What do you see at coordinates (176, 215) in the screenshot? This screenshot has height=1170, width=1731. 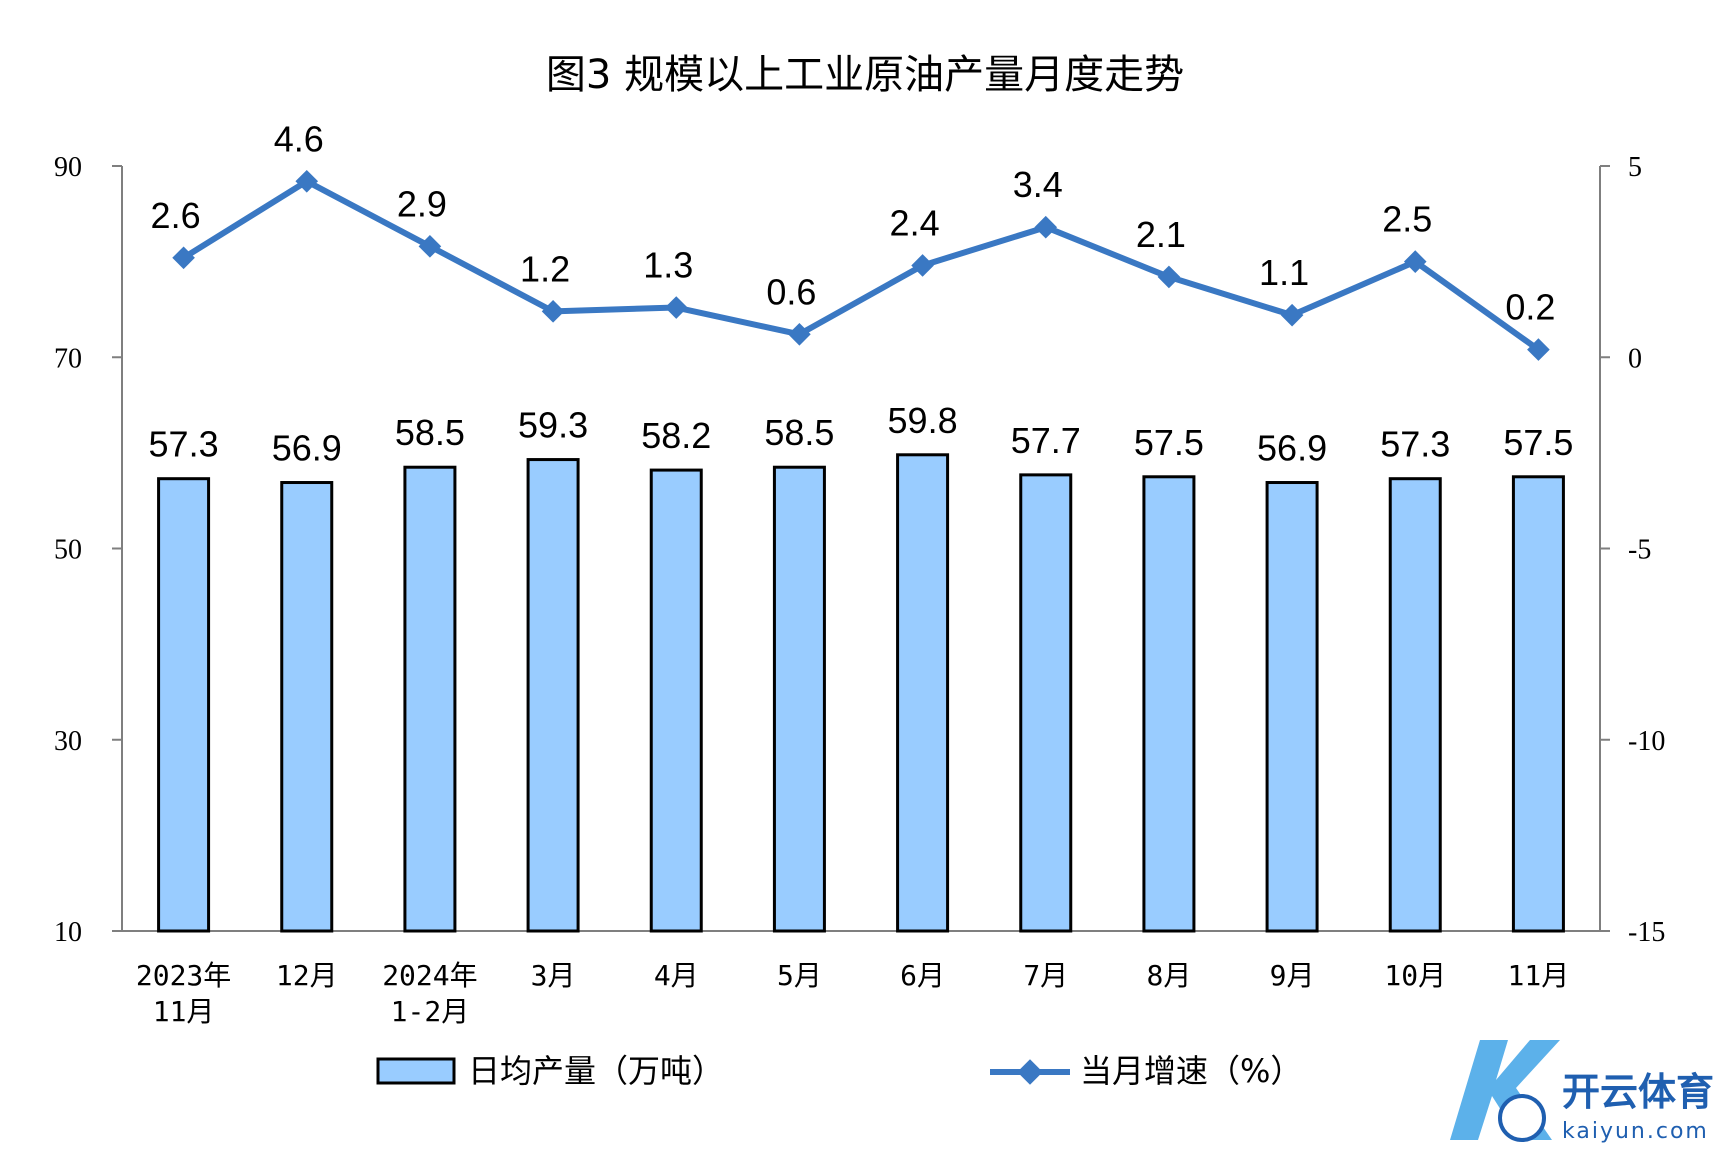 I see `line-data-label: 2.6` at bounding box center [176, 215].